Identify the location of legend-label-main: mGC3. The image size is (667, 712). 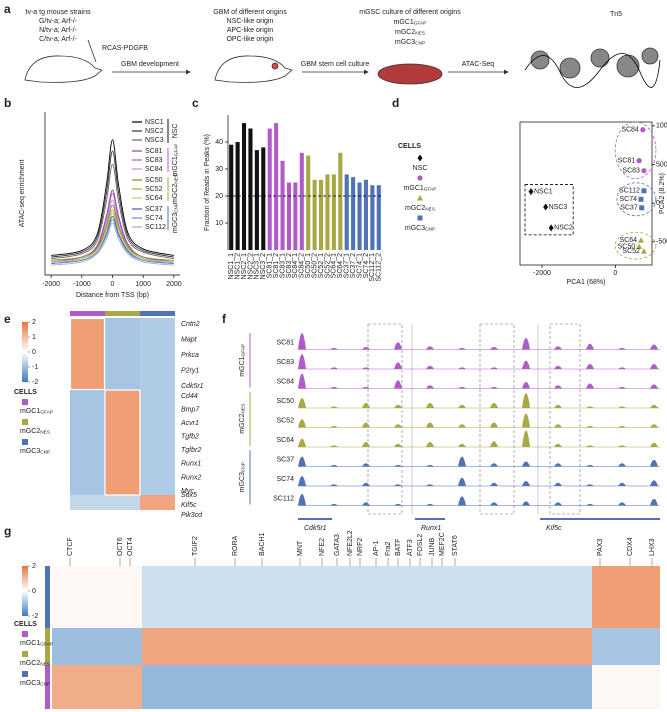
(415, 228).